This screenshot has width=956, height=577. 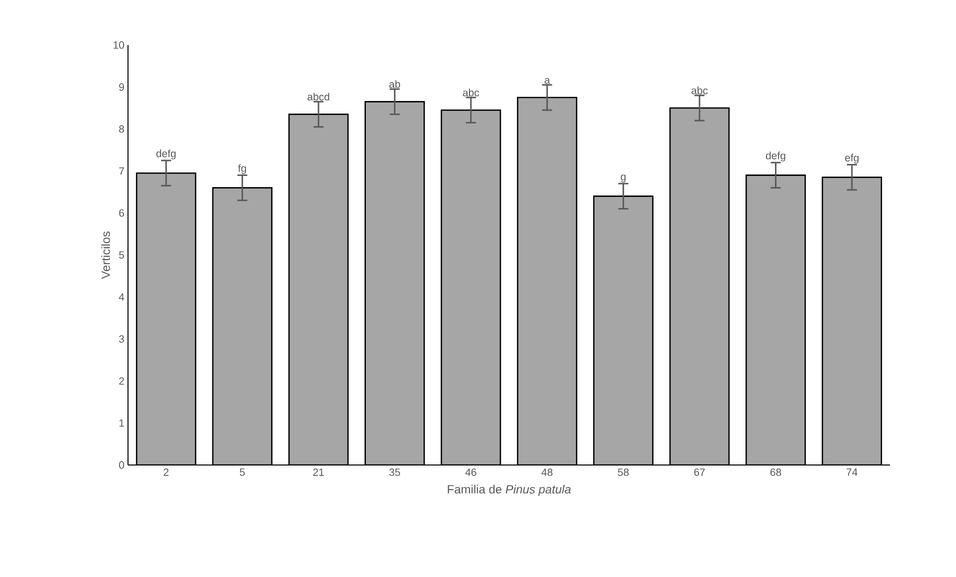 What do you see at coordinates (121, 465) in the screenshot?
I see `y-tick-label: 0` at bounding box center [121, 465].